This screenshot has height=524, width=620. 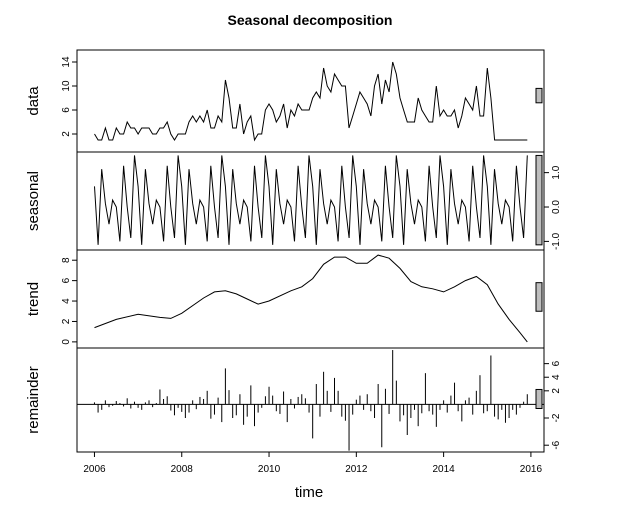 I want to click on x-axis: 2006 2008 2010 2012 2014 2016, so click(x=312, y=463).